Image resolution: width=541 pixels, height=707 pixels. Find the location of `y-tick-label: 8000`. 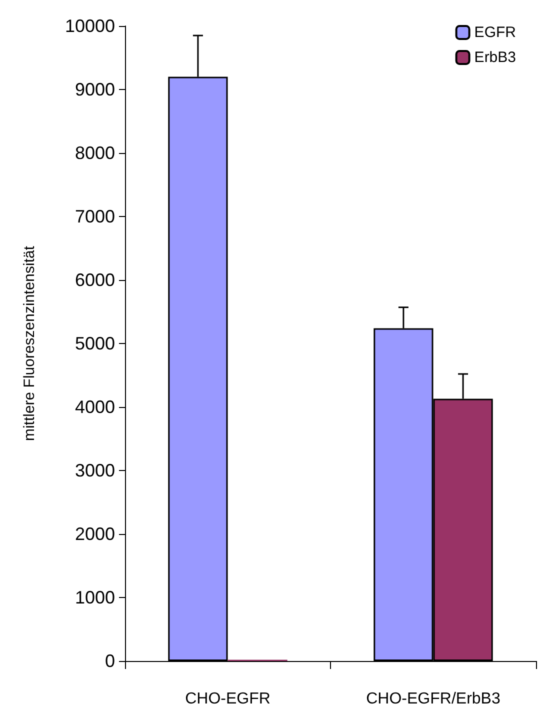

y-tick-label: 8000 is located at coordinates (94, 153).